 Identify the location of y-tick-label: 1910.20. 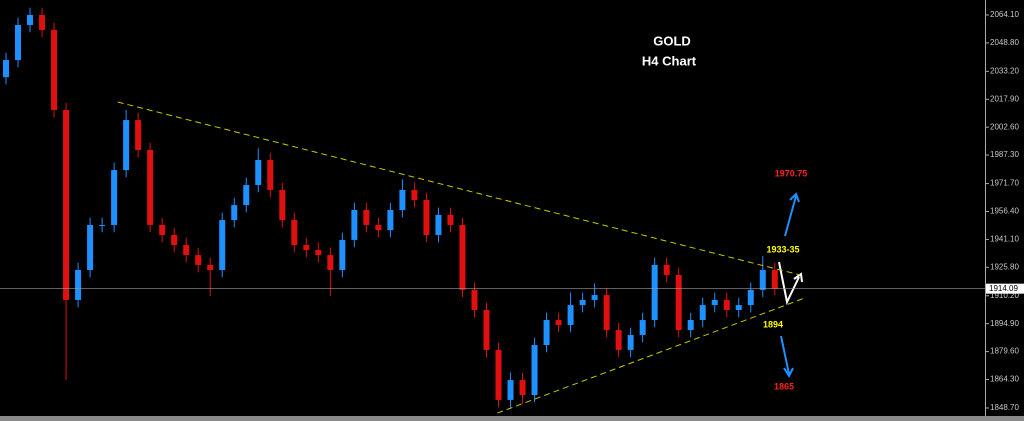
(1004, 295).